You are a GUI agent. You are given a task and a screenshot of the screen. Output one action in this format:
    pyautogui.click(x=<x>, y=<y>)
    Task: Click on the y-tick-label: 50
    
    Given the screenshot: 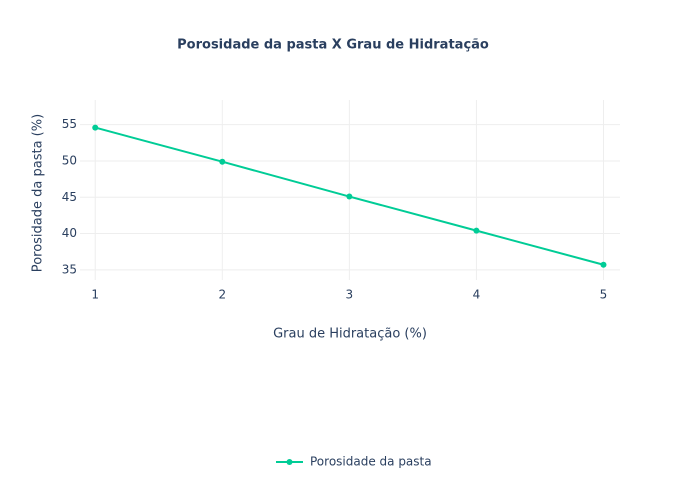 What is the action you would take?
    pyautogui.click(x=69, y=160)
    